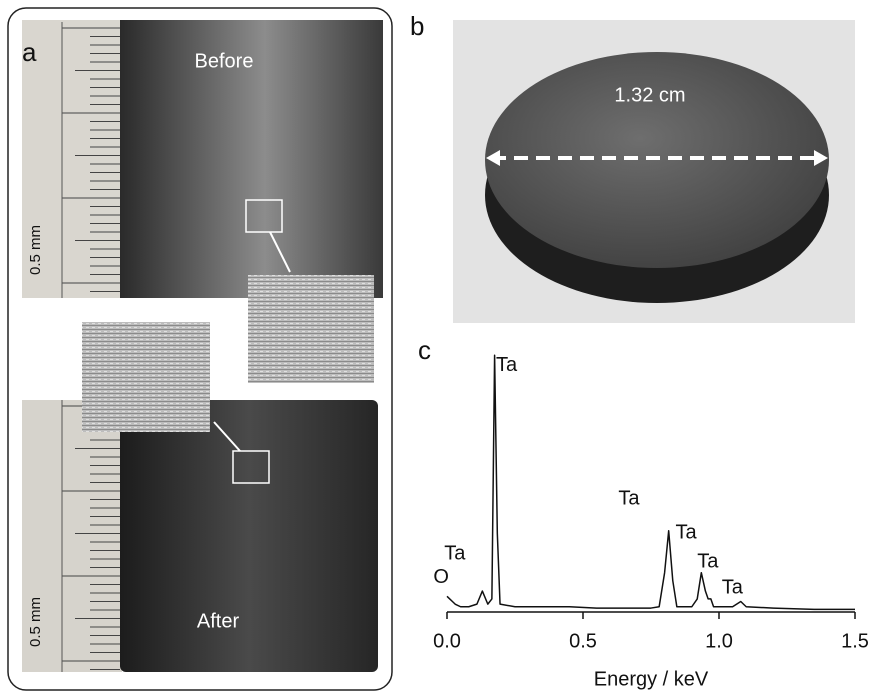  What do you see at coordinates (224, 61) in the screenshot?
I see `photo-label: Before` at bounding box center [224, 61].